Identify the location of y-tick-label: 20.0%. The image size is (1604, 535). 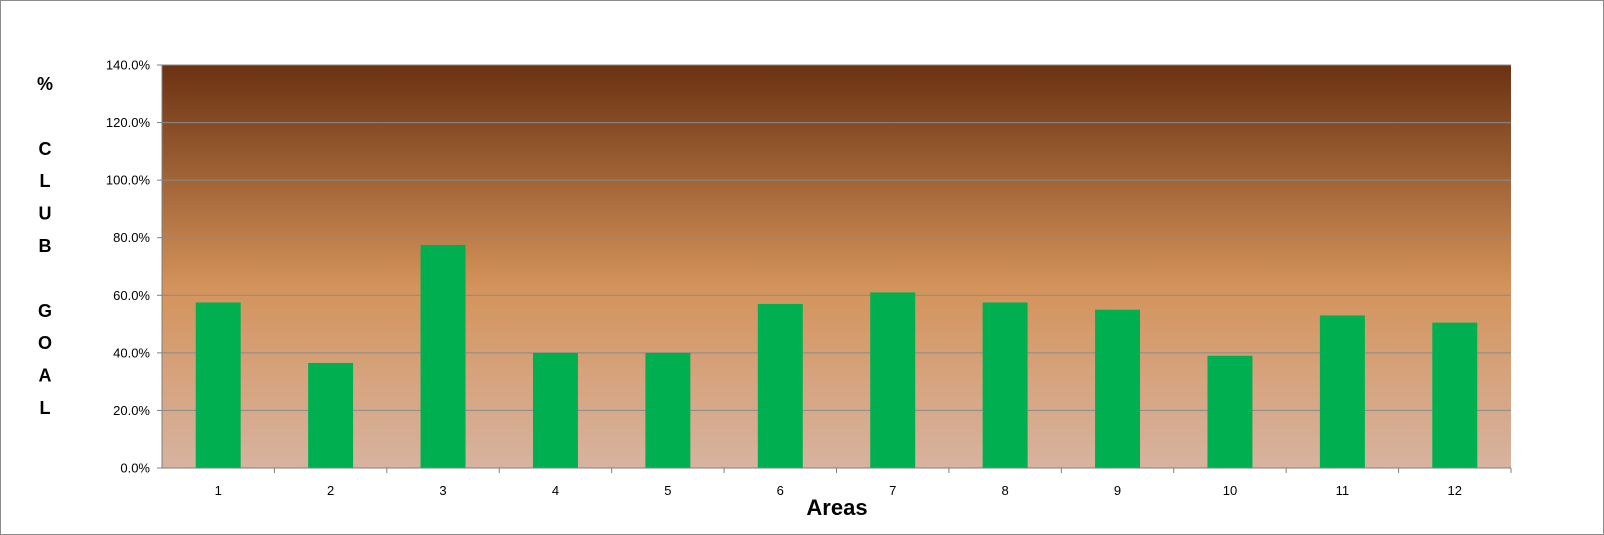
(131, 410).